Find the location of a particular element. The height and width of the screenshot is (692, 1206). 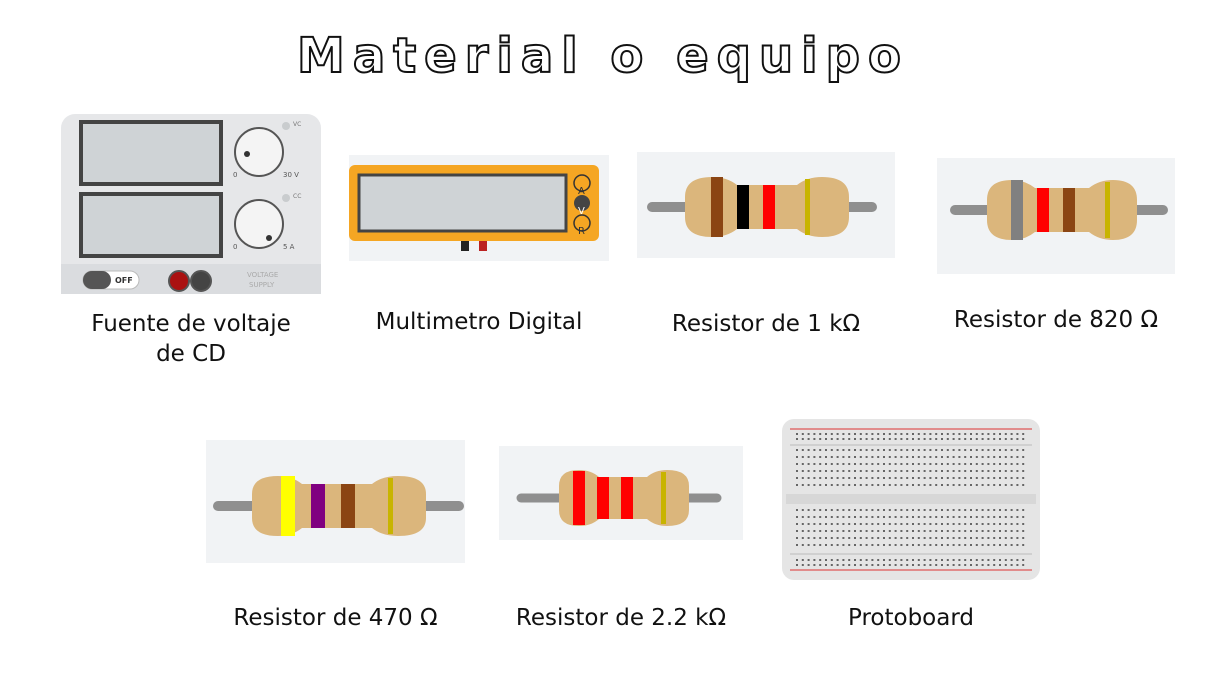

supply-brand-line2: SUPPLY is located at coordinates (262, 285).